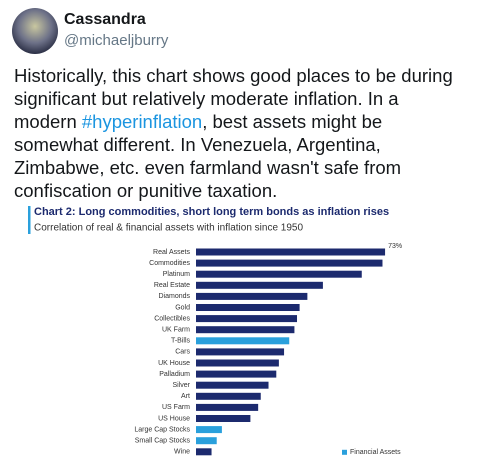 The image size is (500, 471). Describe the element at coordinates (174, 374) in the screenshot. I see `category-label: Palladium` at that location.